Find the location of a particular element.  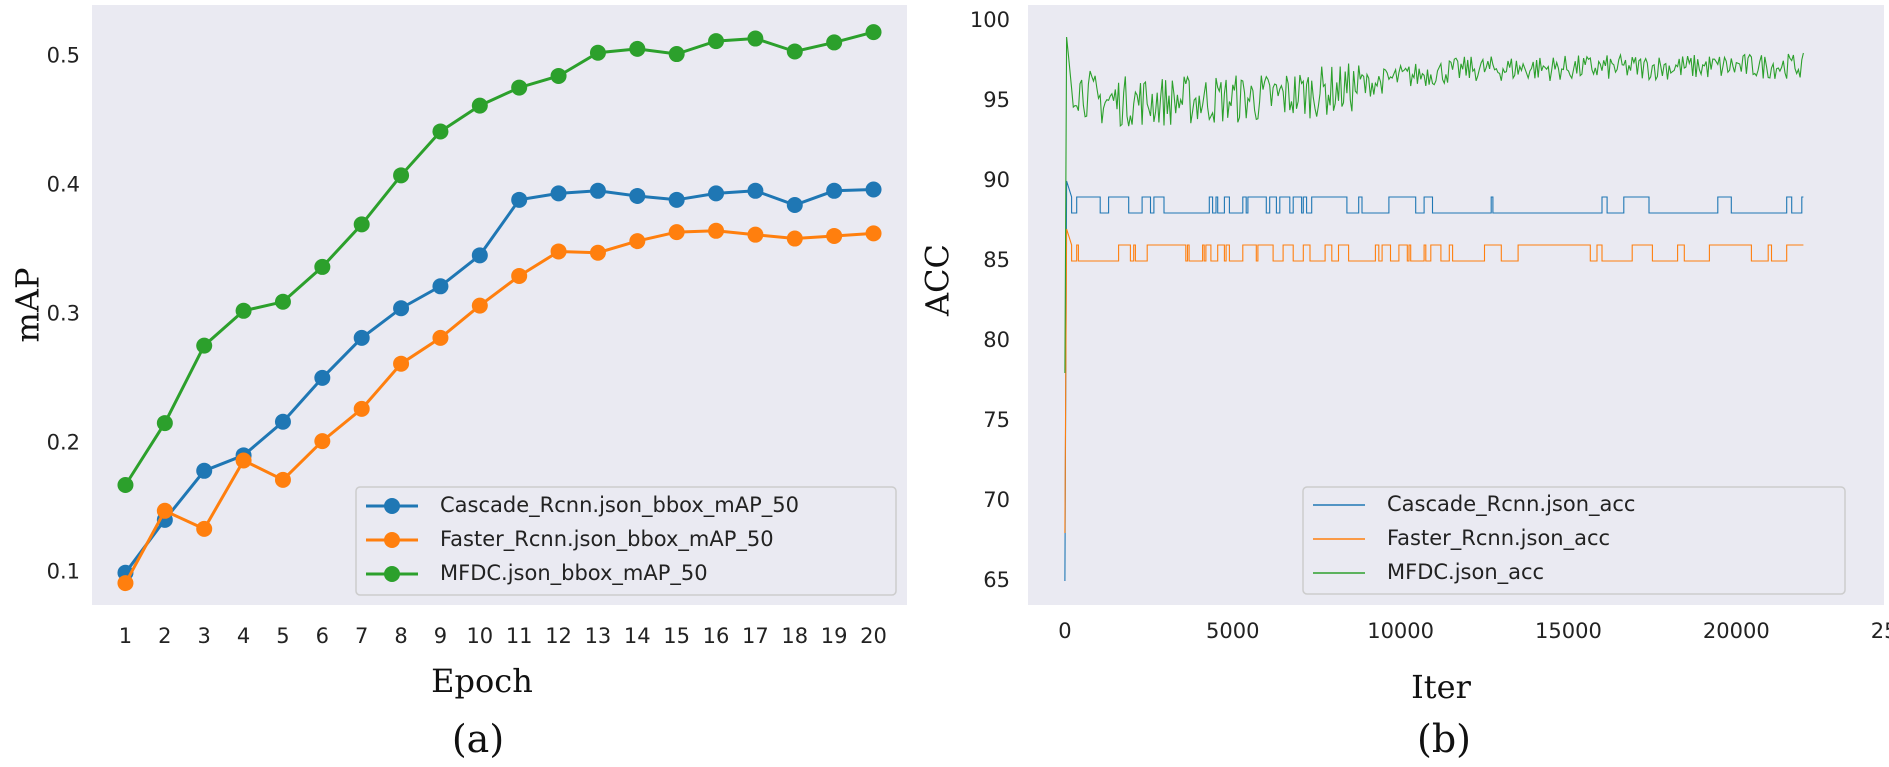

y-tick-label-b: 80 is located at coordinates (996, 340).